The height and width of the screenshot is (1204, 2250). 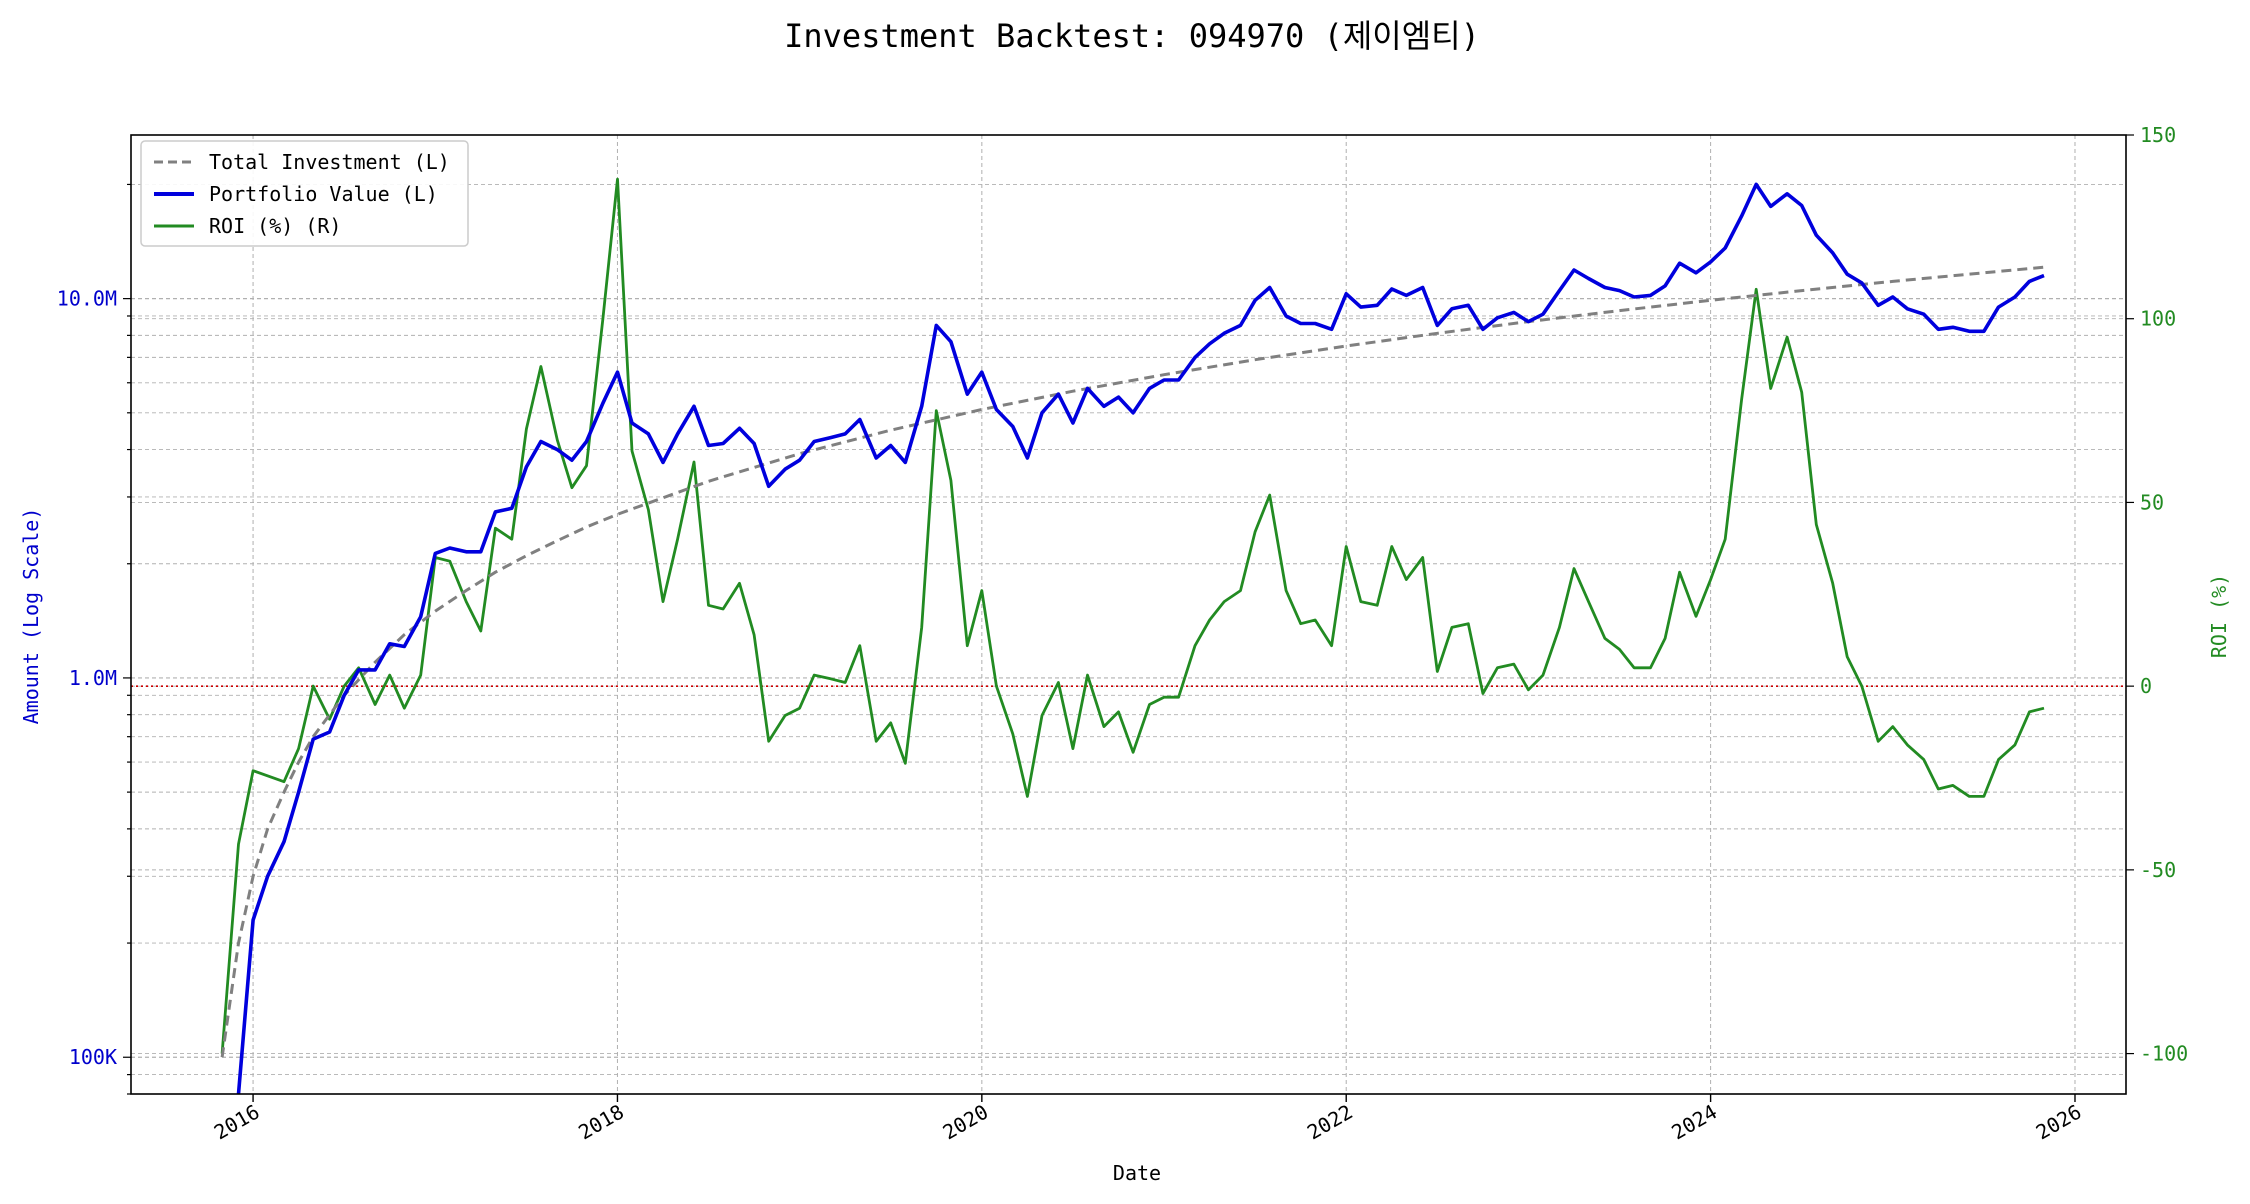 What do you see at coordinates (2219, 616) in the screenshot?
I see `right-y-axis-label: ROI (%)` at bounding box center [2219, 616].